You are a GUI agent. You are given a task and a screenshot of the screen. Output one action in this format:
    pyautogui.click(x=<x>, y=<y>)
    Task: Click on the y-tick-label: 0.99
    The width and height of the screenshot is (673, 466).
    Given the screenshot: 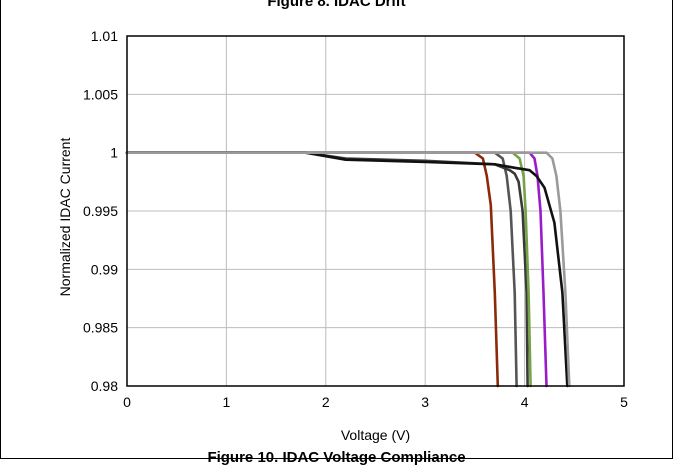 What is the action you would take?
    pyautogui.click(x=104, y=269)
    